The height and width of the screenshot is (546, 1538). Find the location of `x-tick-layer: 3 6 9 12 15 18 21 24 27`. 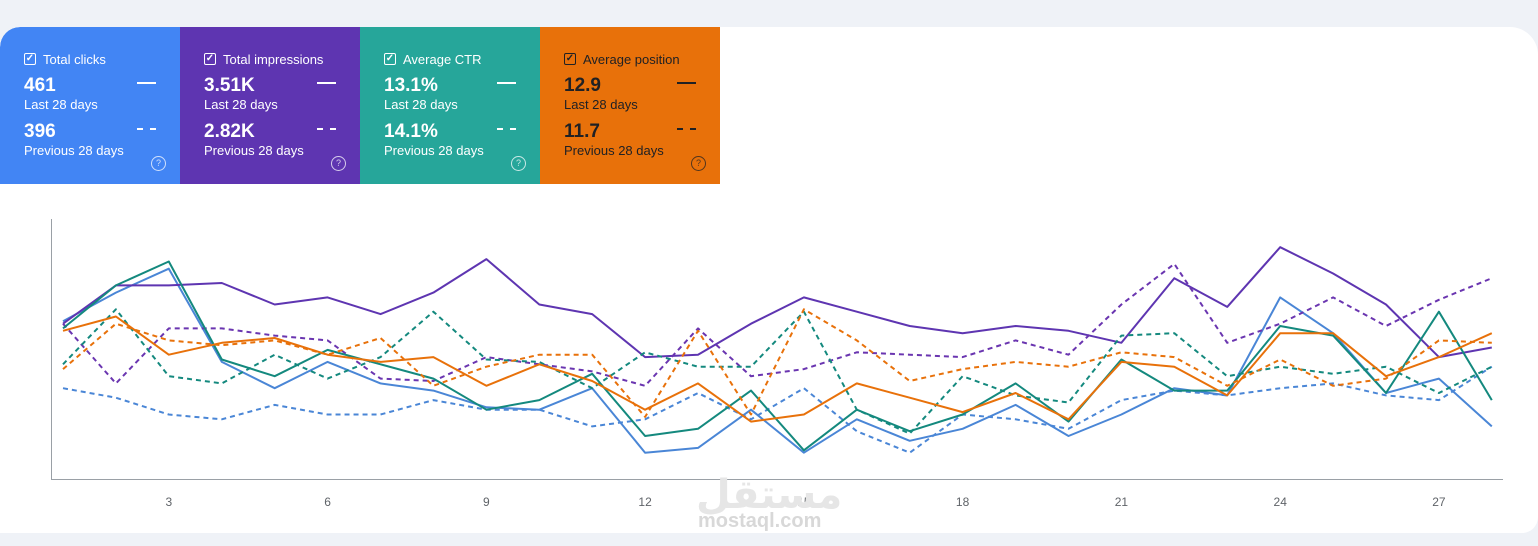

x-tick-layer: 3 6 9 12 15 18 21 24 27 is located at coordinates (805, 502).